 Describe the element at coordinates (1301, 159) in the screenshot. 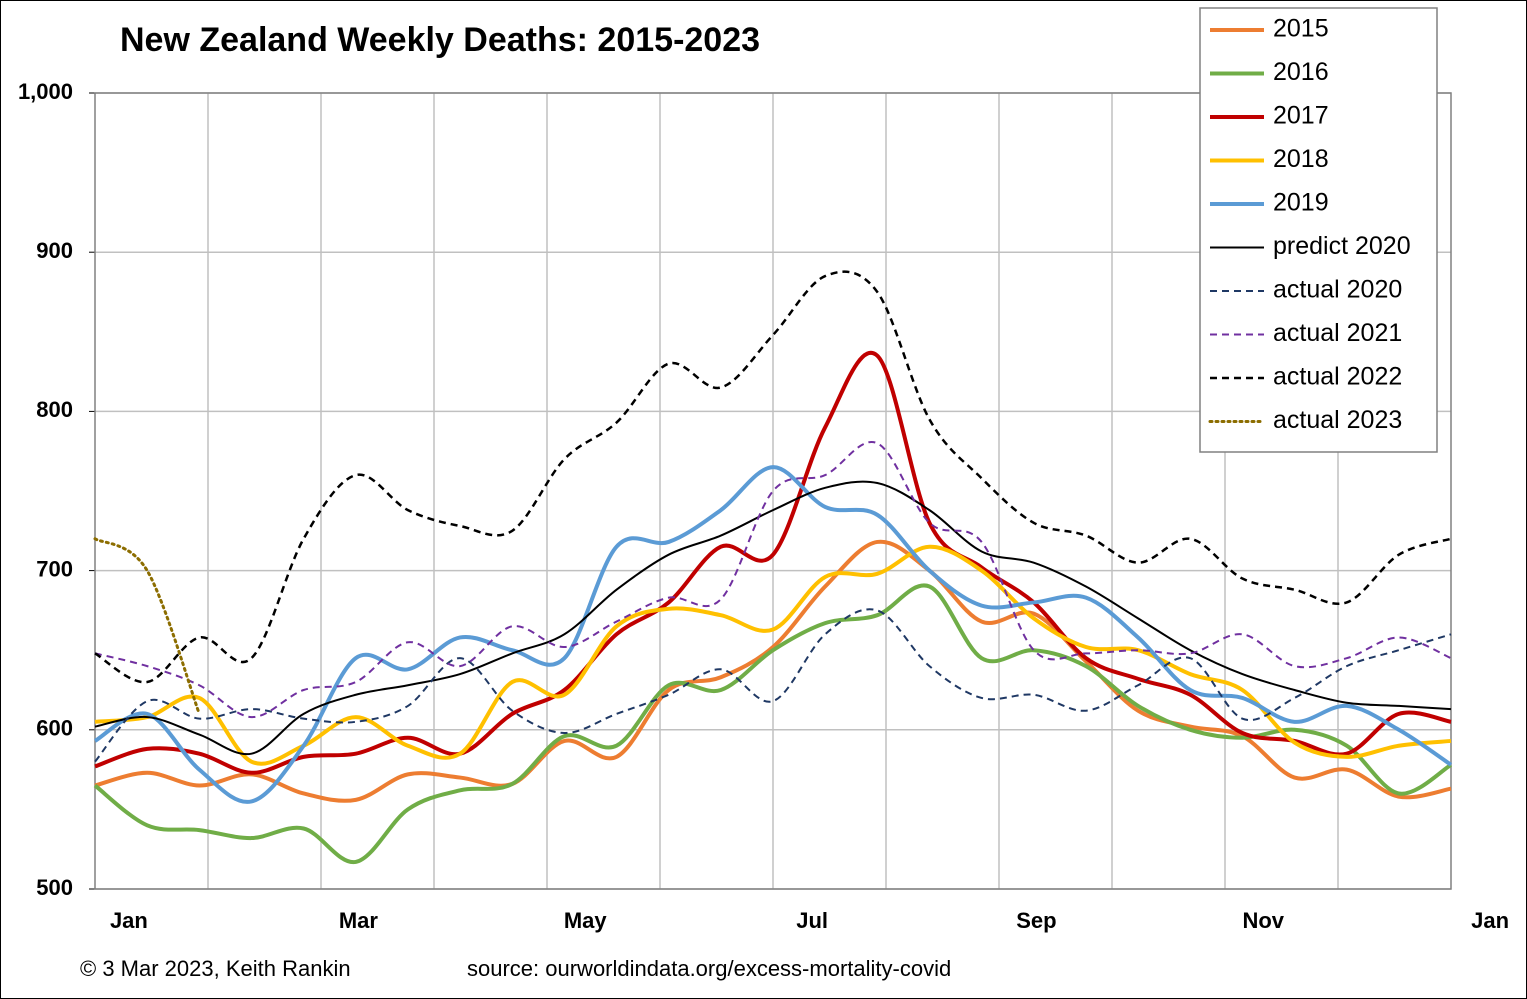

I see `legend-label: 2018` at that location.